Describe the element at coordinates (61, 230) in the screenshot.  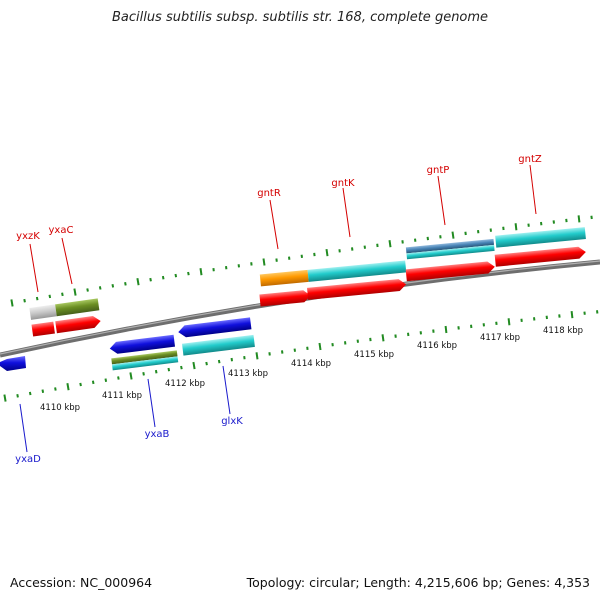
I see `gene-label-yxaC: yxaC` at that location.